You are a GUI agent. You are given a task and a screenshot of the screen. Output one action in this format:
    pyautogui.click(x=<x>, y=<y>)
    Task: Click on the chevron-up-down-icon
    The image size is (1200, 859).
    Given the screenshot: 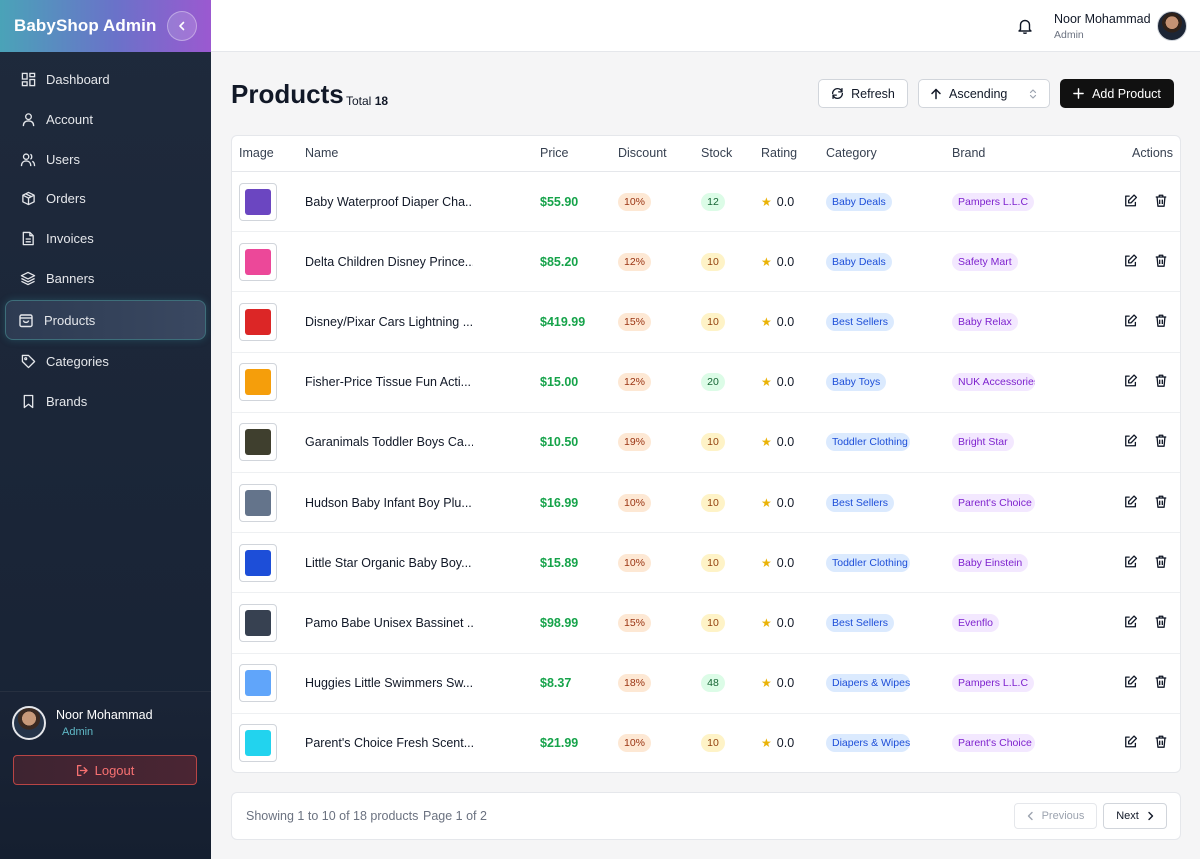 What is the action you would take?
    pyautogui.click(x=1033, y=94)
    